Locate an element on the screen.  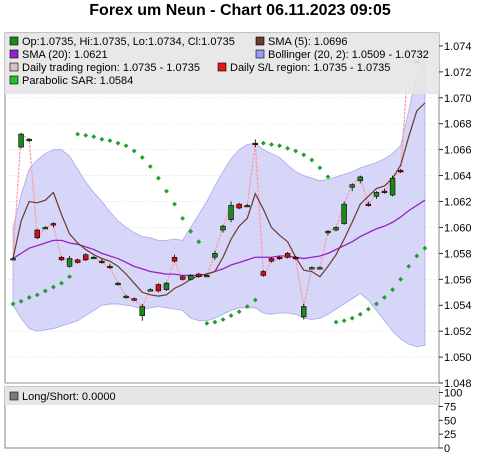
sub-legend-swatch is located at coordinates (14, 396).